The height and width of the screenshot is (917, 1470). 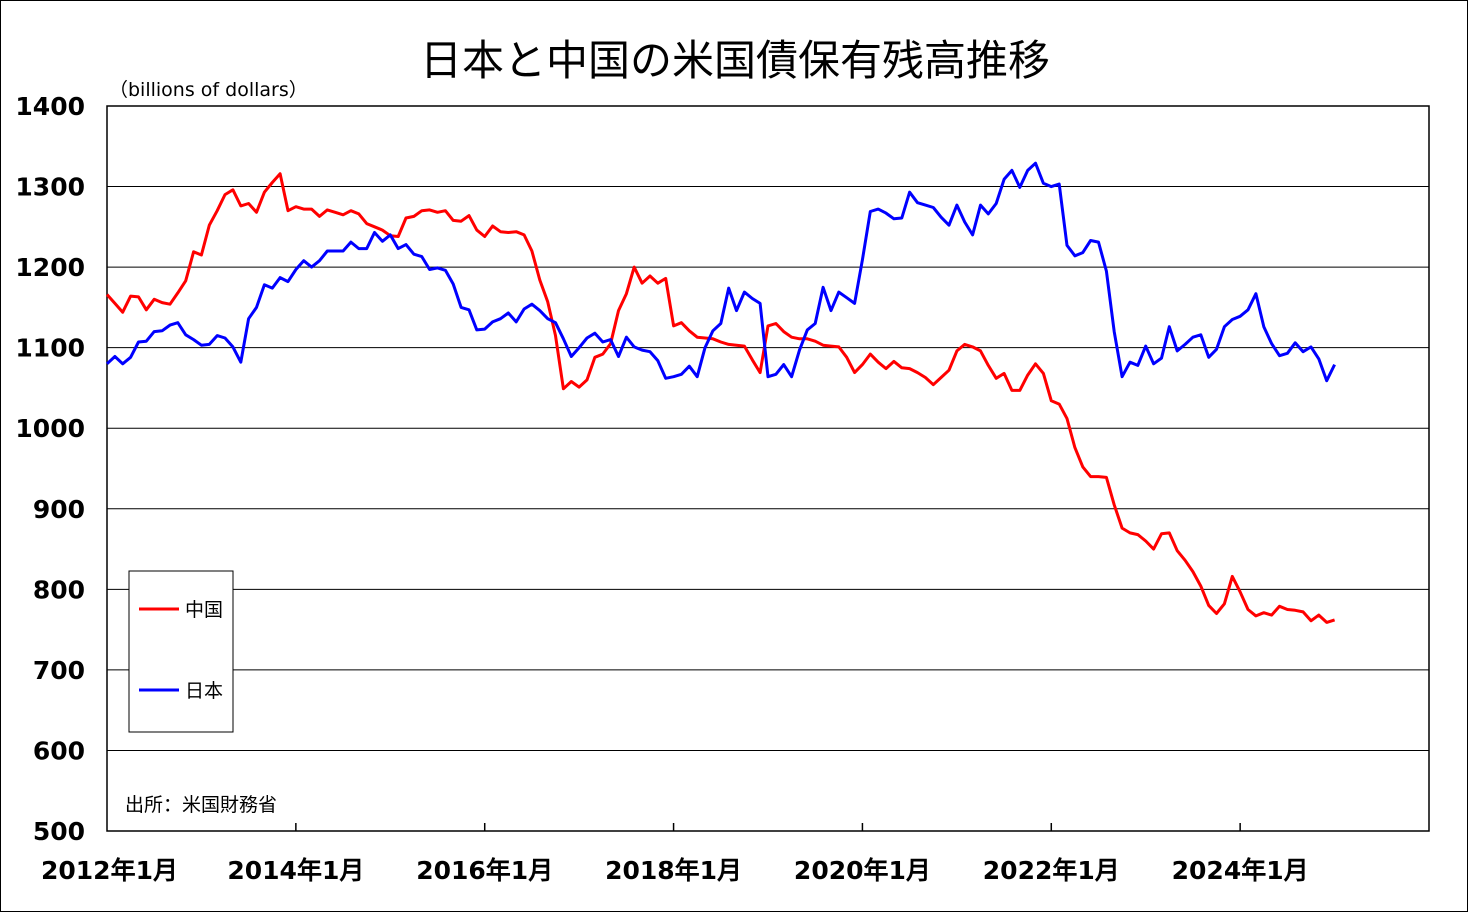 I want to click on x-tick-label: 2016年1月, so click(x=484, y=870).